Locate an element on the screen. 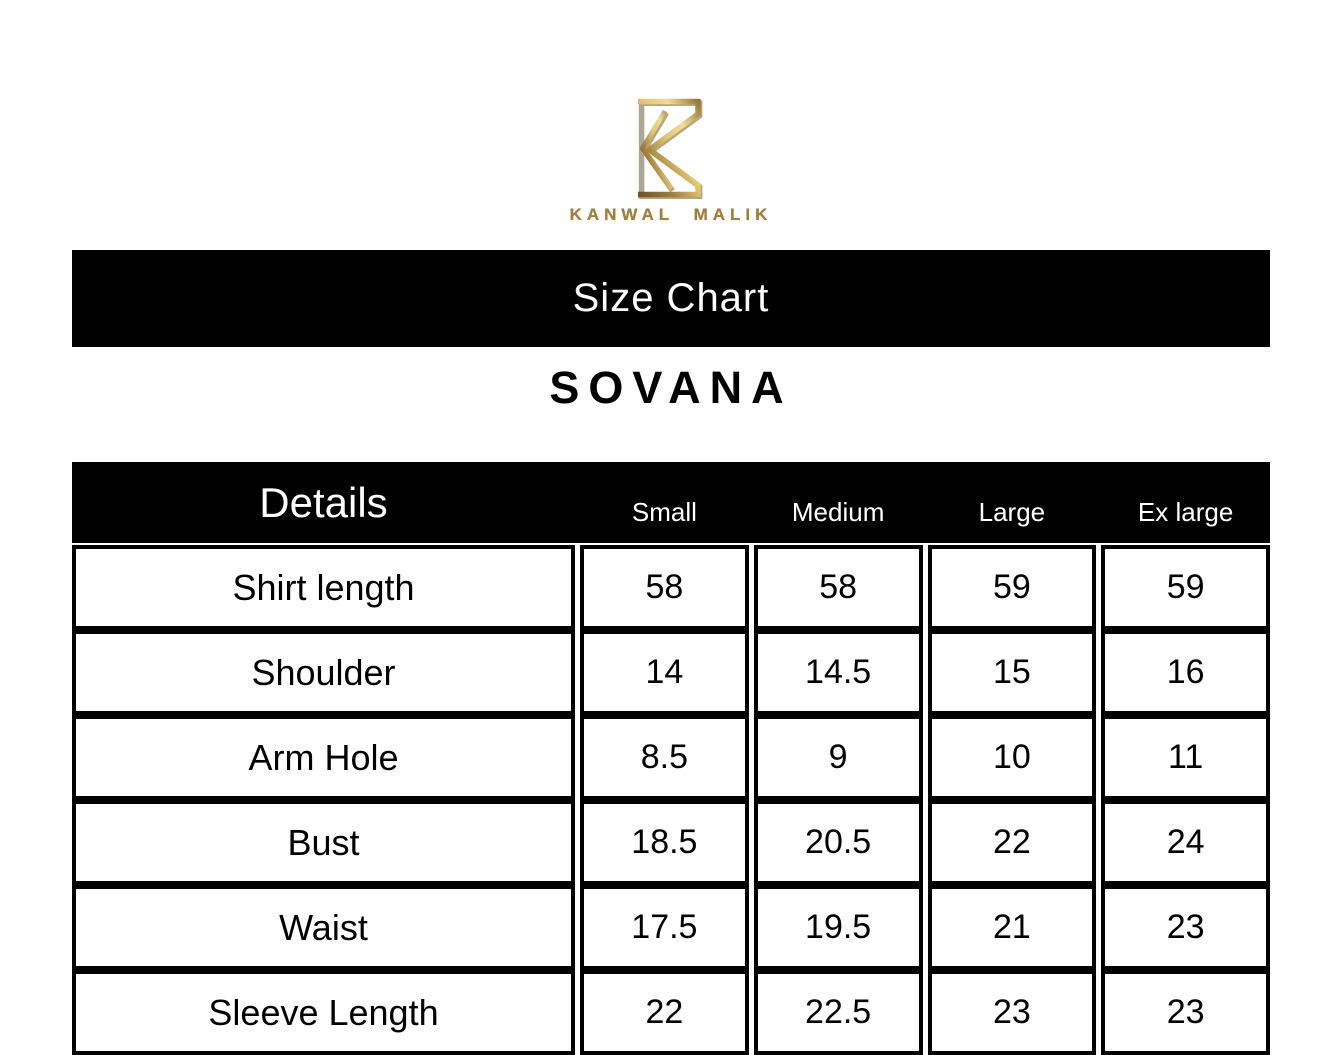 Image resolution: width=1336 pixels, height=1055 pixels. size-value-cell: 11 is located at coordinates (1185, 757).